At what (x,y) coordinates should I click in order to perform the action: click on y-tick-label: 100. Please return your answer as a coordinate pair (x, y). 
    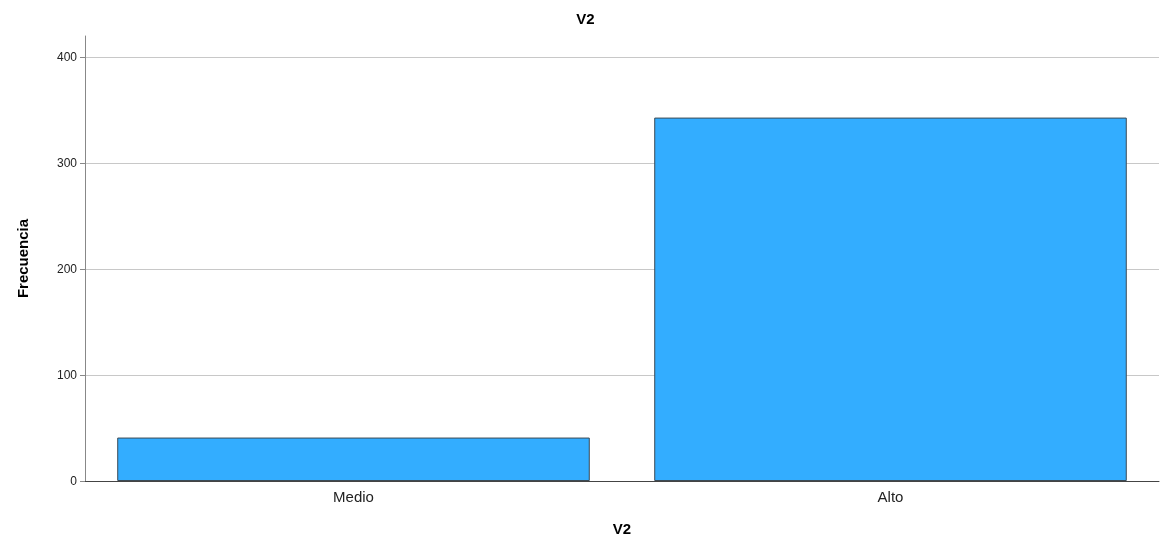
    Looking at the image, I should click on (67, 375).